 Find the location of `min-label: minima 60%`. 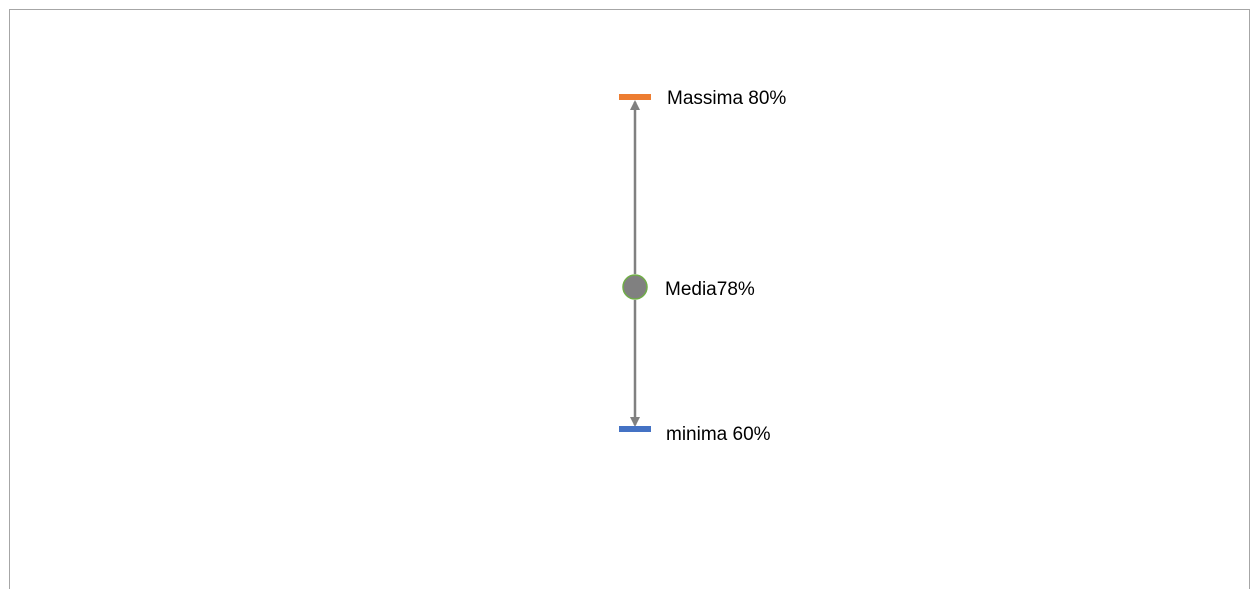

min-label: minima 60% is located at coordinates (718, 434).